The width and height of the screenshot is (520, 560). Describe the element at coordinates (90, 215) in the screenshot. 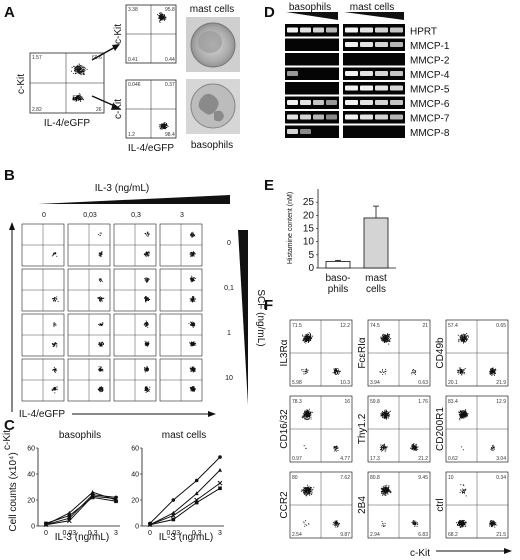

I see `il3-value: 0,03` at that location.